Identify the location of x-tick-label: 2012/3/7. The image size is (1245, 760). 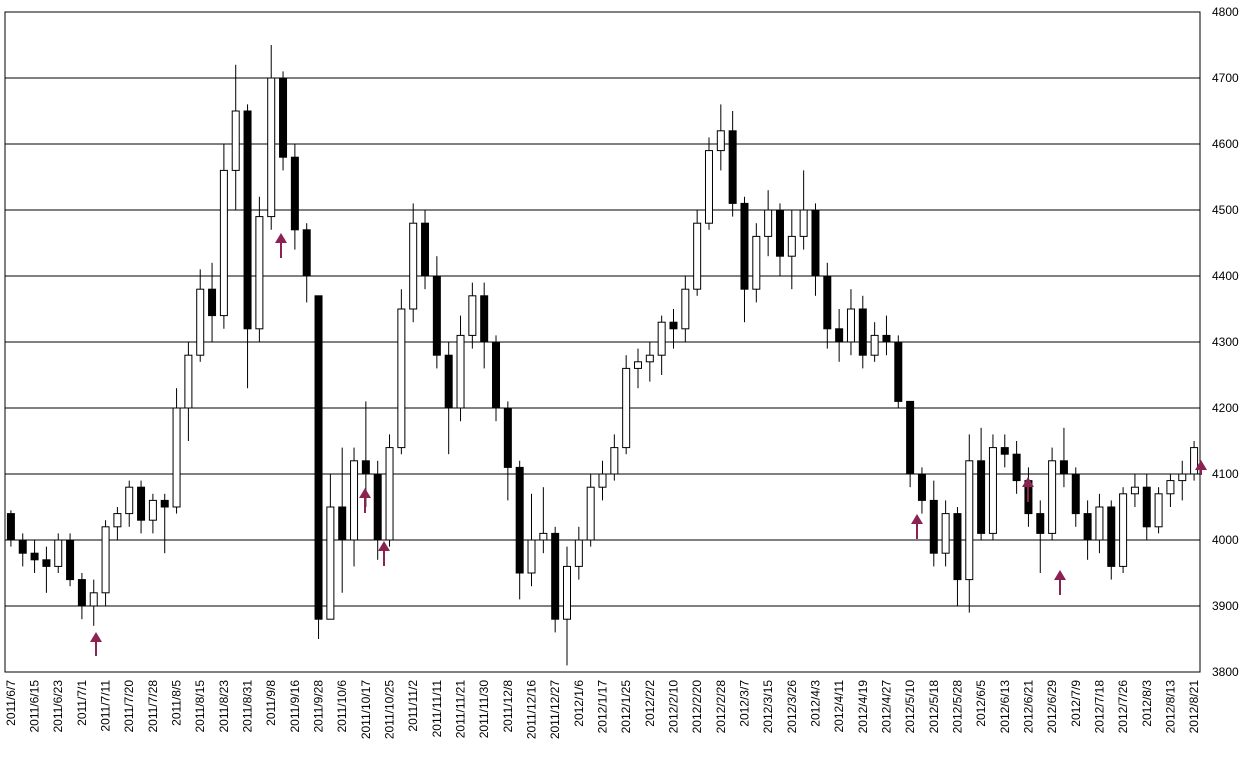
(744, 703).